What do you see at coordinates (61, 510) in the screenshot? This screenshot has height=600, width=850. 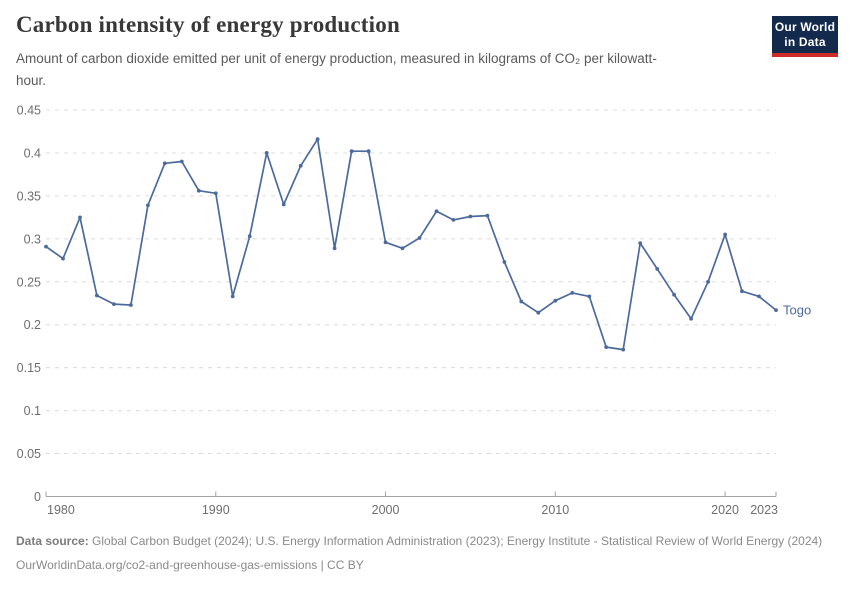 I see `x-axis-tick-label: 1980` at bounding box center [61, 510].